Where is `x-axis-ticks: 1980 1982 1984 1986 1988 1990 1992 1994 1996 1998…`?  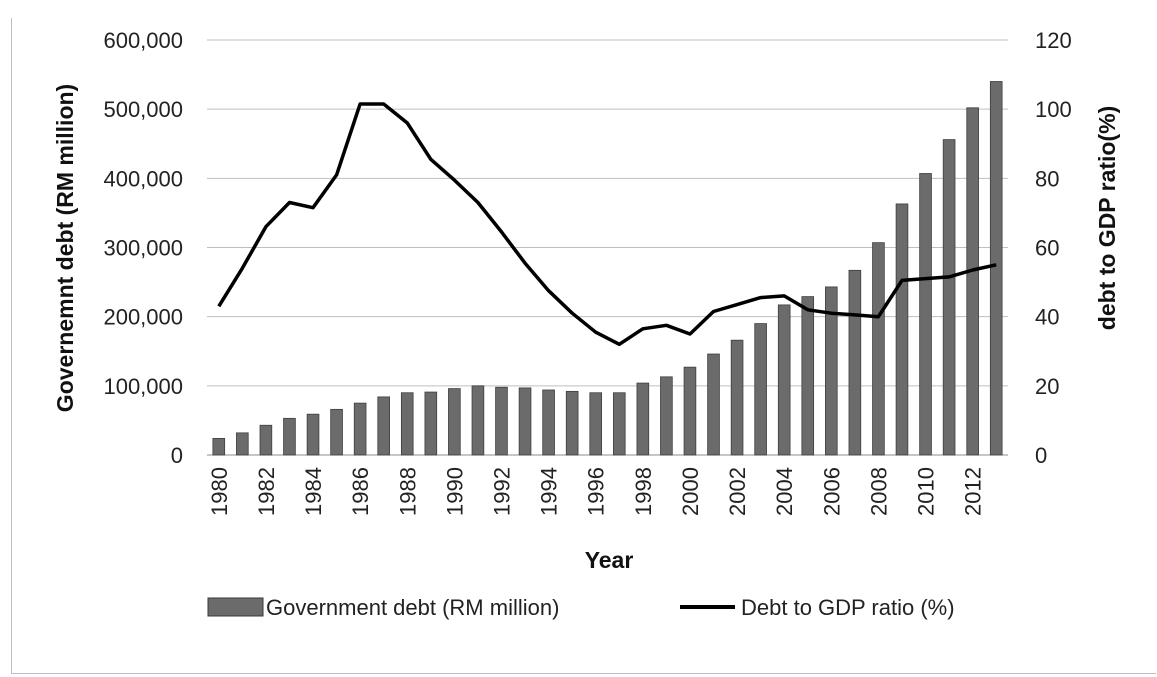
x-axis-ticks: 1980 1982 1984 1986 1988 1990 1992 1994 1996 1998… is located at coordinates (596, 491).